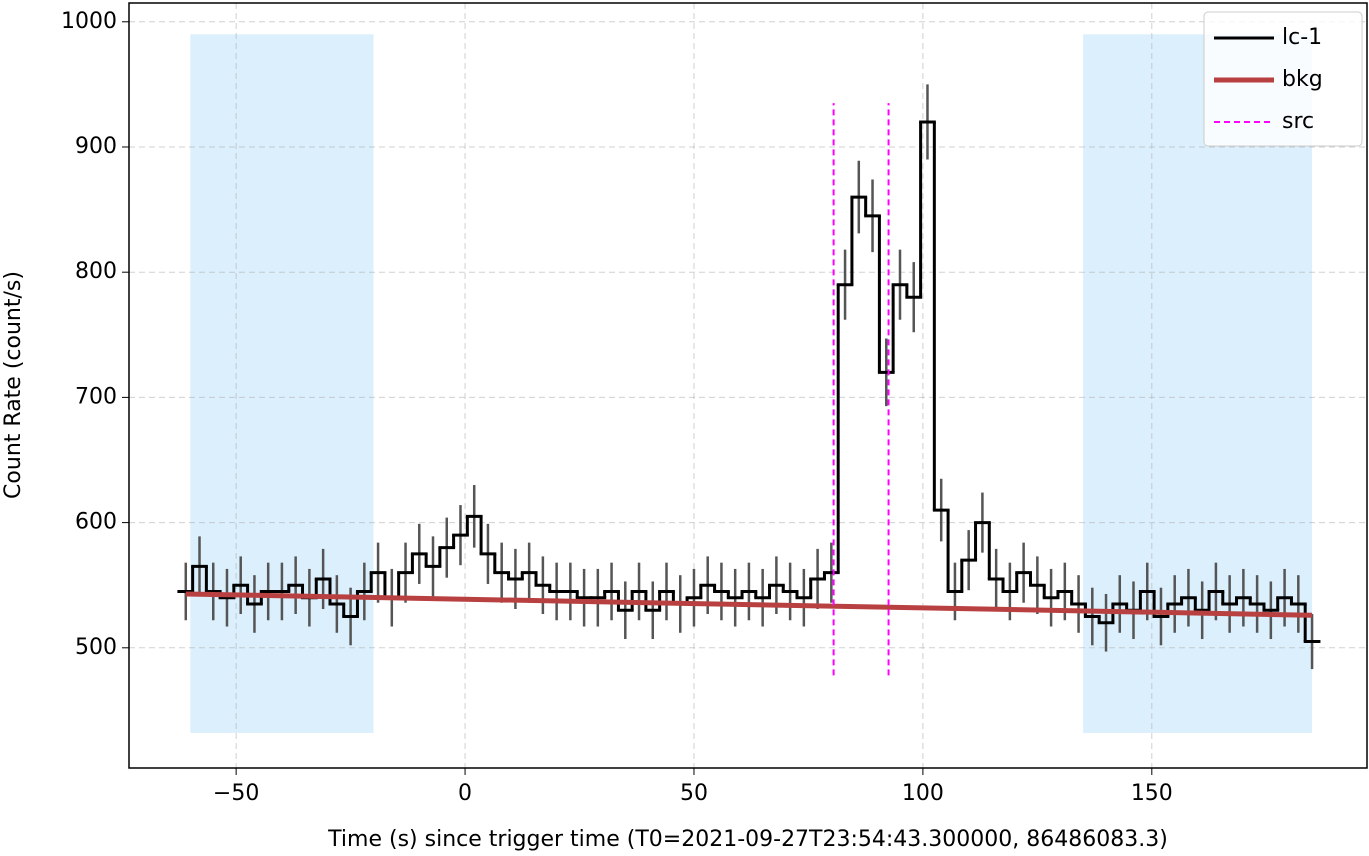 The width and height of the screenshot is (1369, 856). What do you see at coordinates (1152, 793) in the screenshot?
I see `x-tick-label: 150` at bounding box center [1152, 793].